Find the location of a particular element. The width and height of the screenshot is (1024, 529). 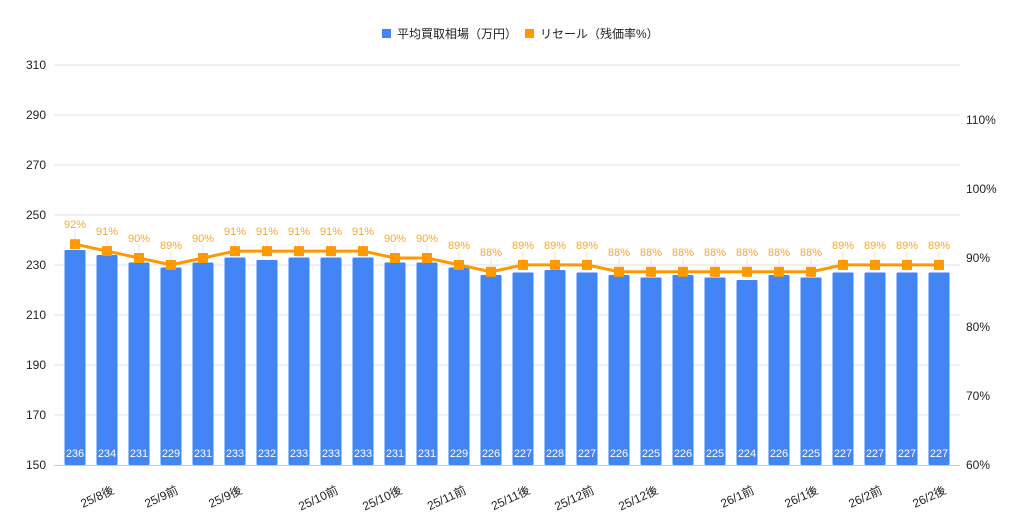

legend-item-line: リセール（残価率%） is located at coordinates (592, 33).